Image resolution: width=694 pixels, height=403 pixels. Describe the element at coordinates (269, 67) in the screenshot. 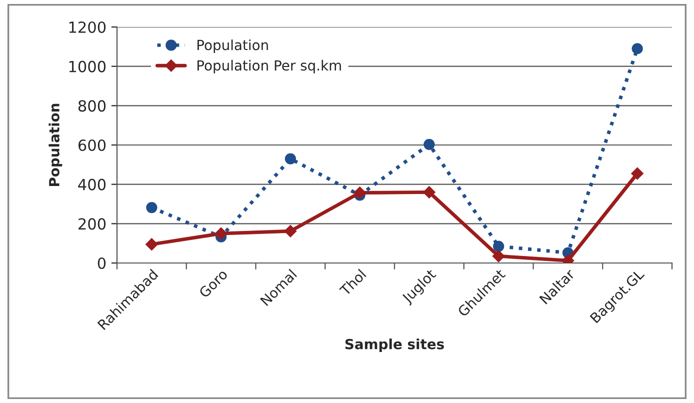

I see `legend-label: Population Per sq.km` at that location.